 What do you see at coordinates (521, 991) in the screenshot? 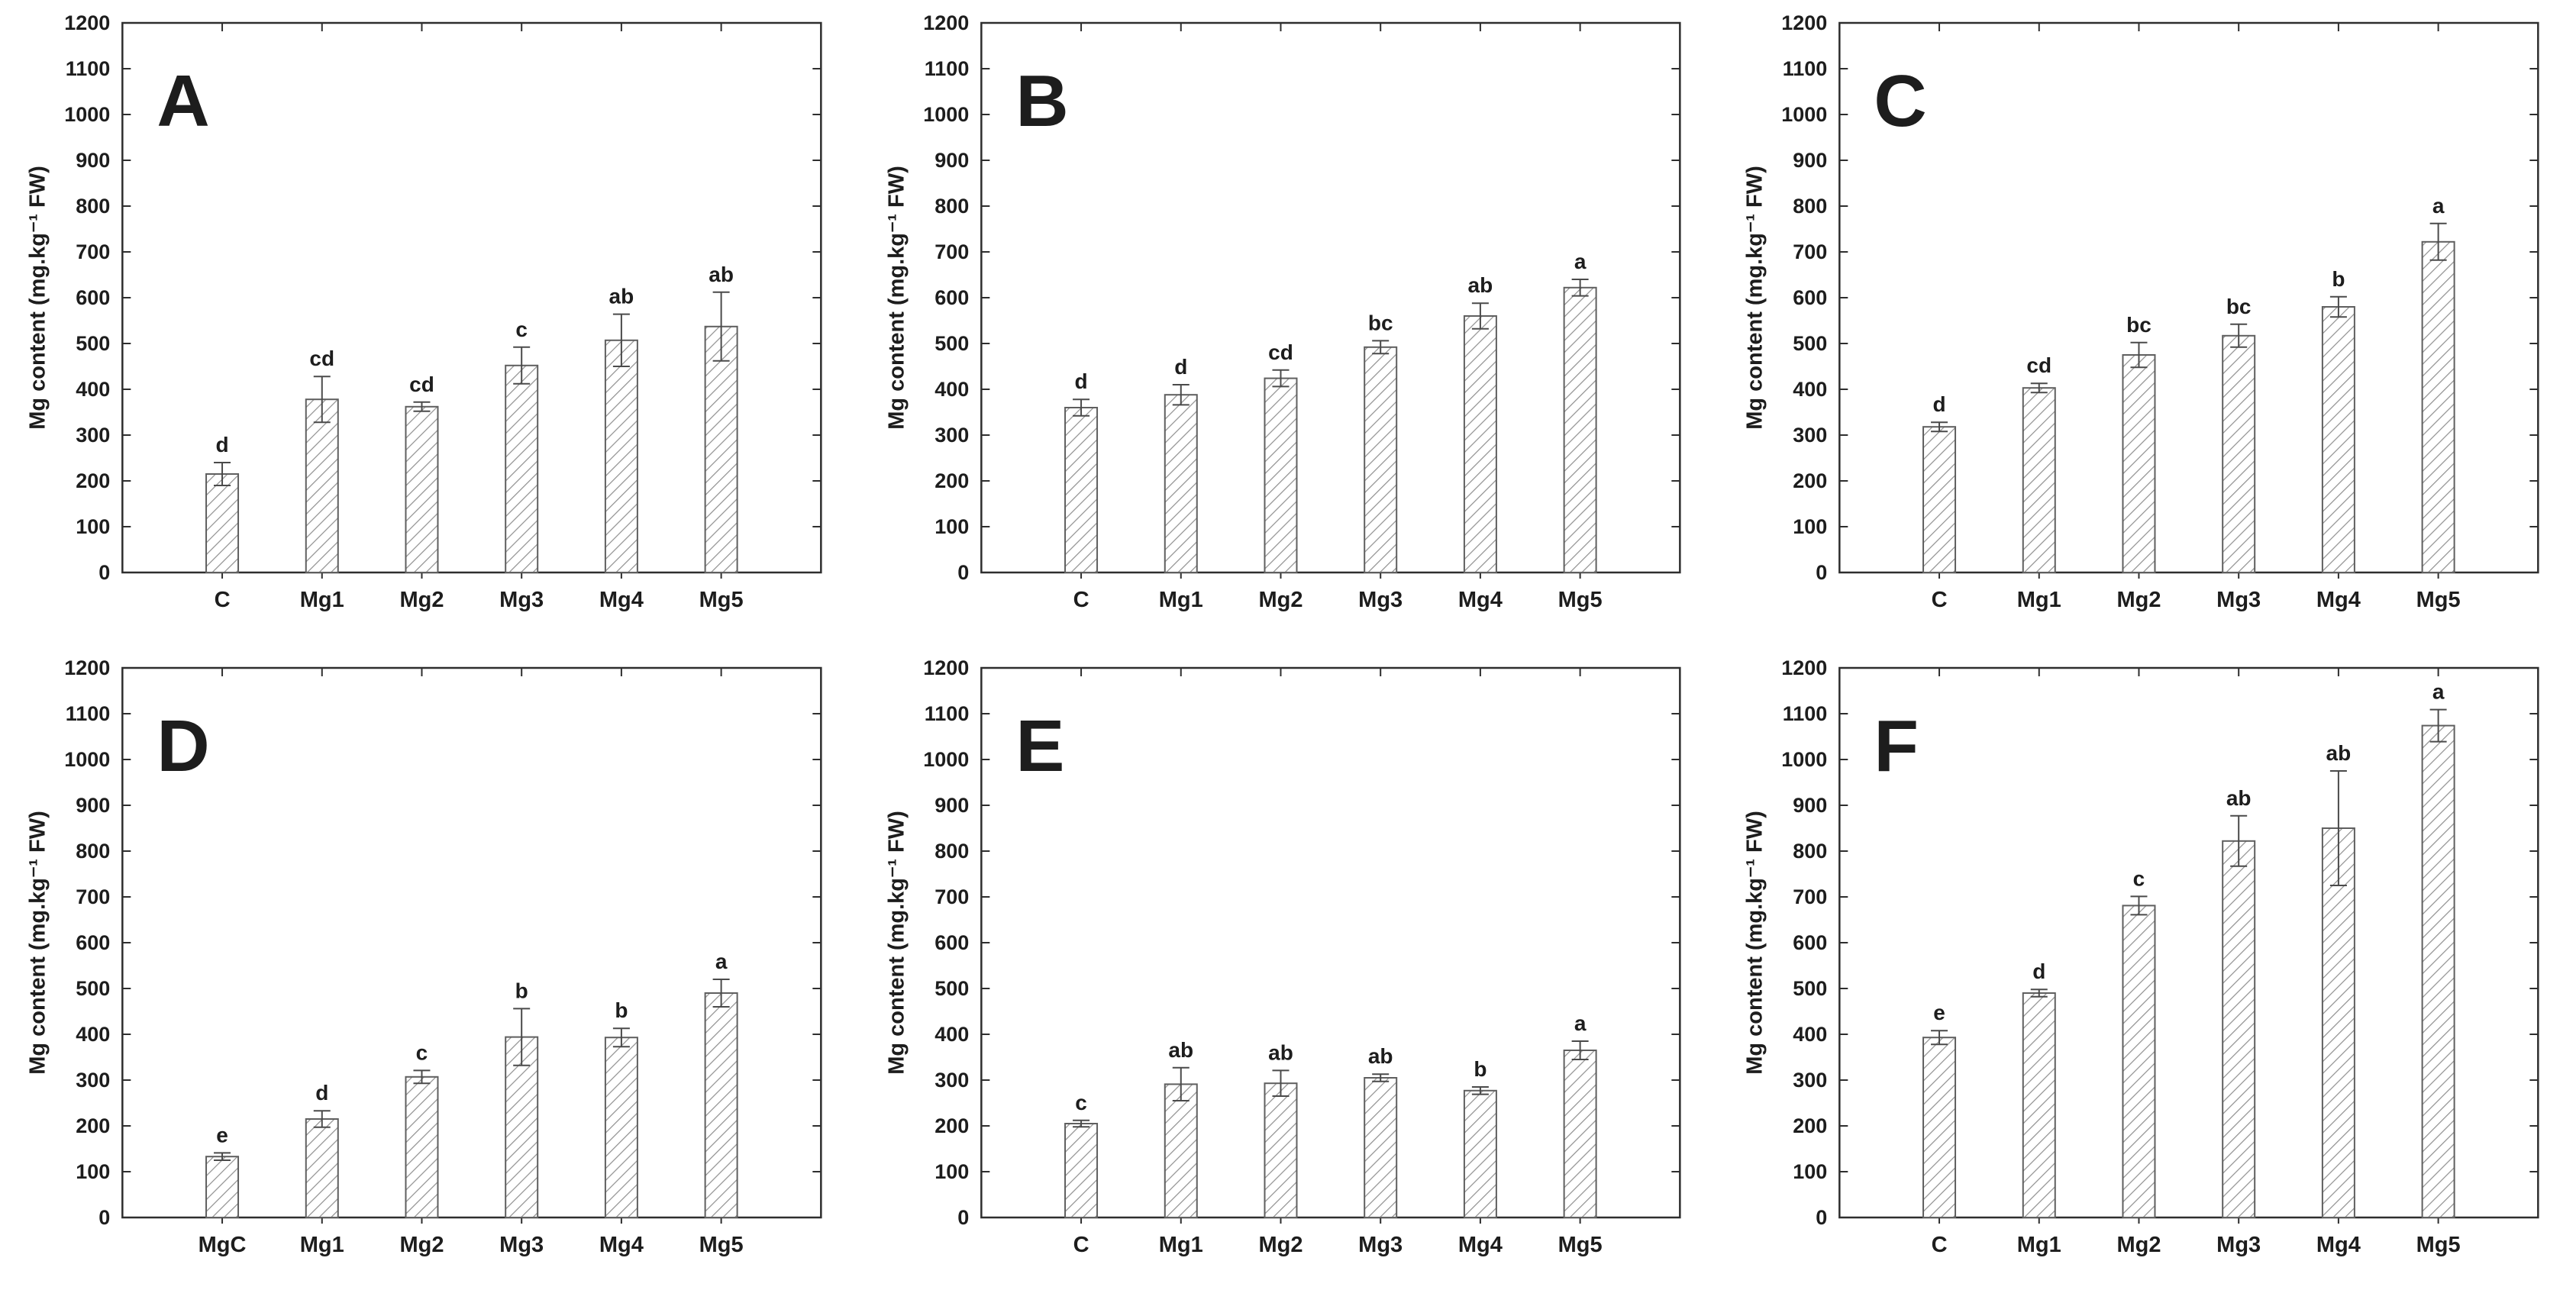
I see `significance-letter: b` at bounding box center [521, 991].